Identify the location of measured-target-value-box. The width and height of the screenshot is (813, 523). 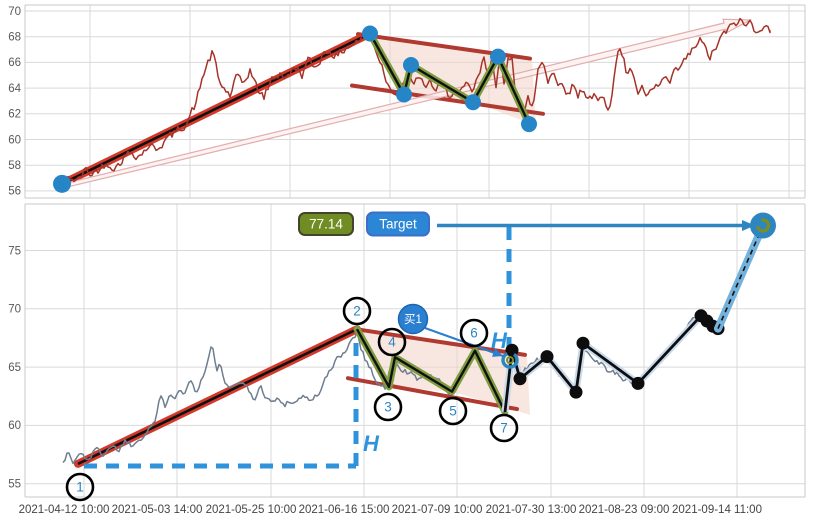
(326, 224).